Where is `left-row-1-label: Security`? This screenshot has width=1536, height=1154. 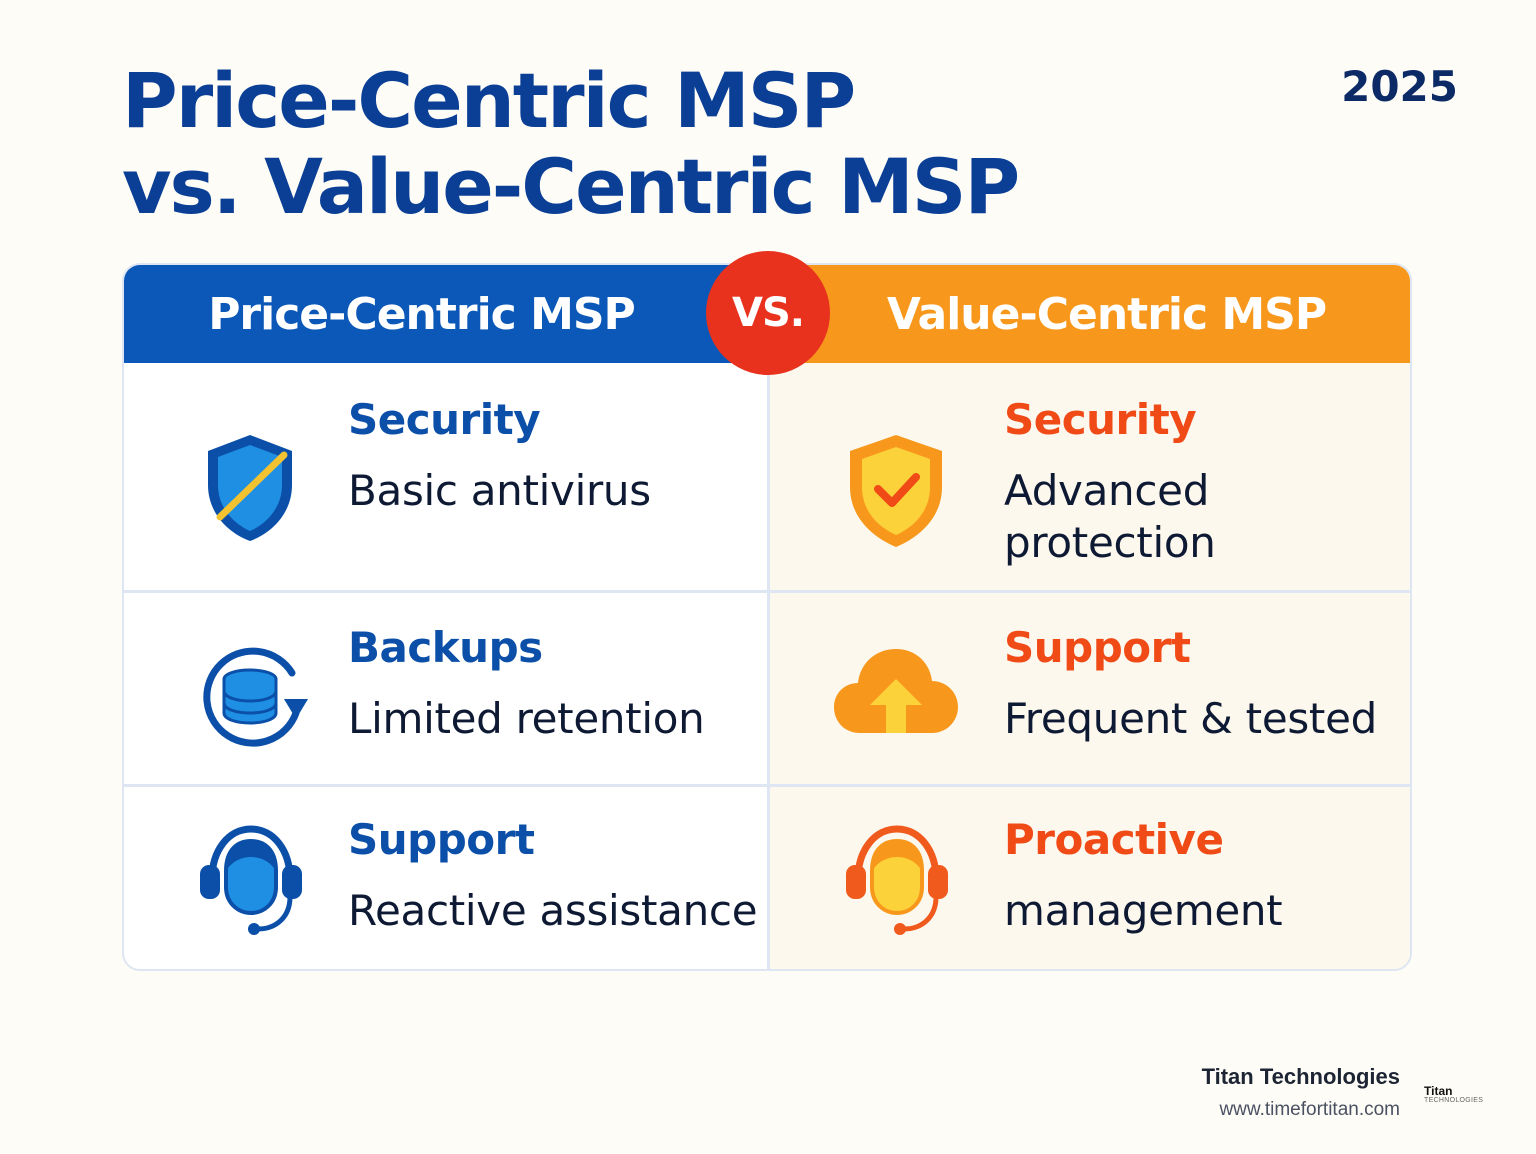 left-row-1-label: Security is located at coordinates (444, 419).